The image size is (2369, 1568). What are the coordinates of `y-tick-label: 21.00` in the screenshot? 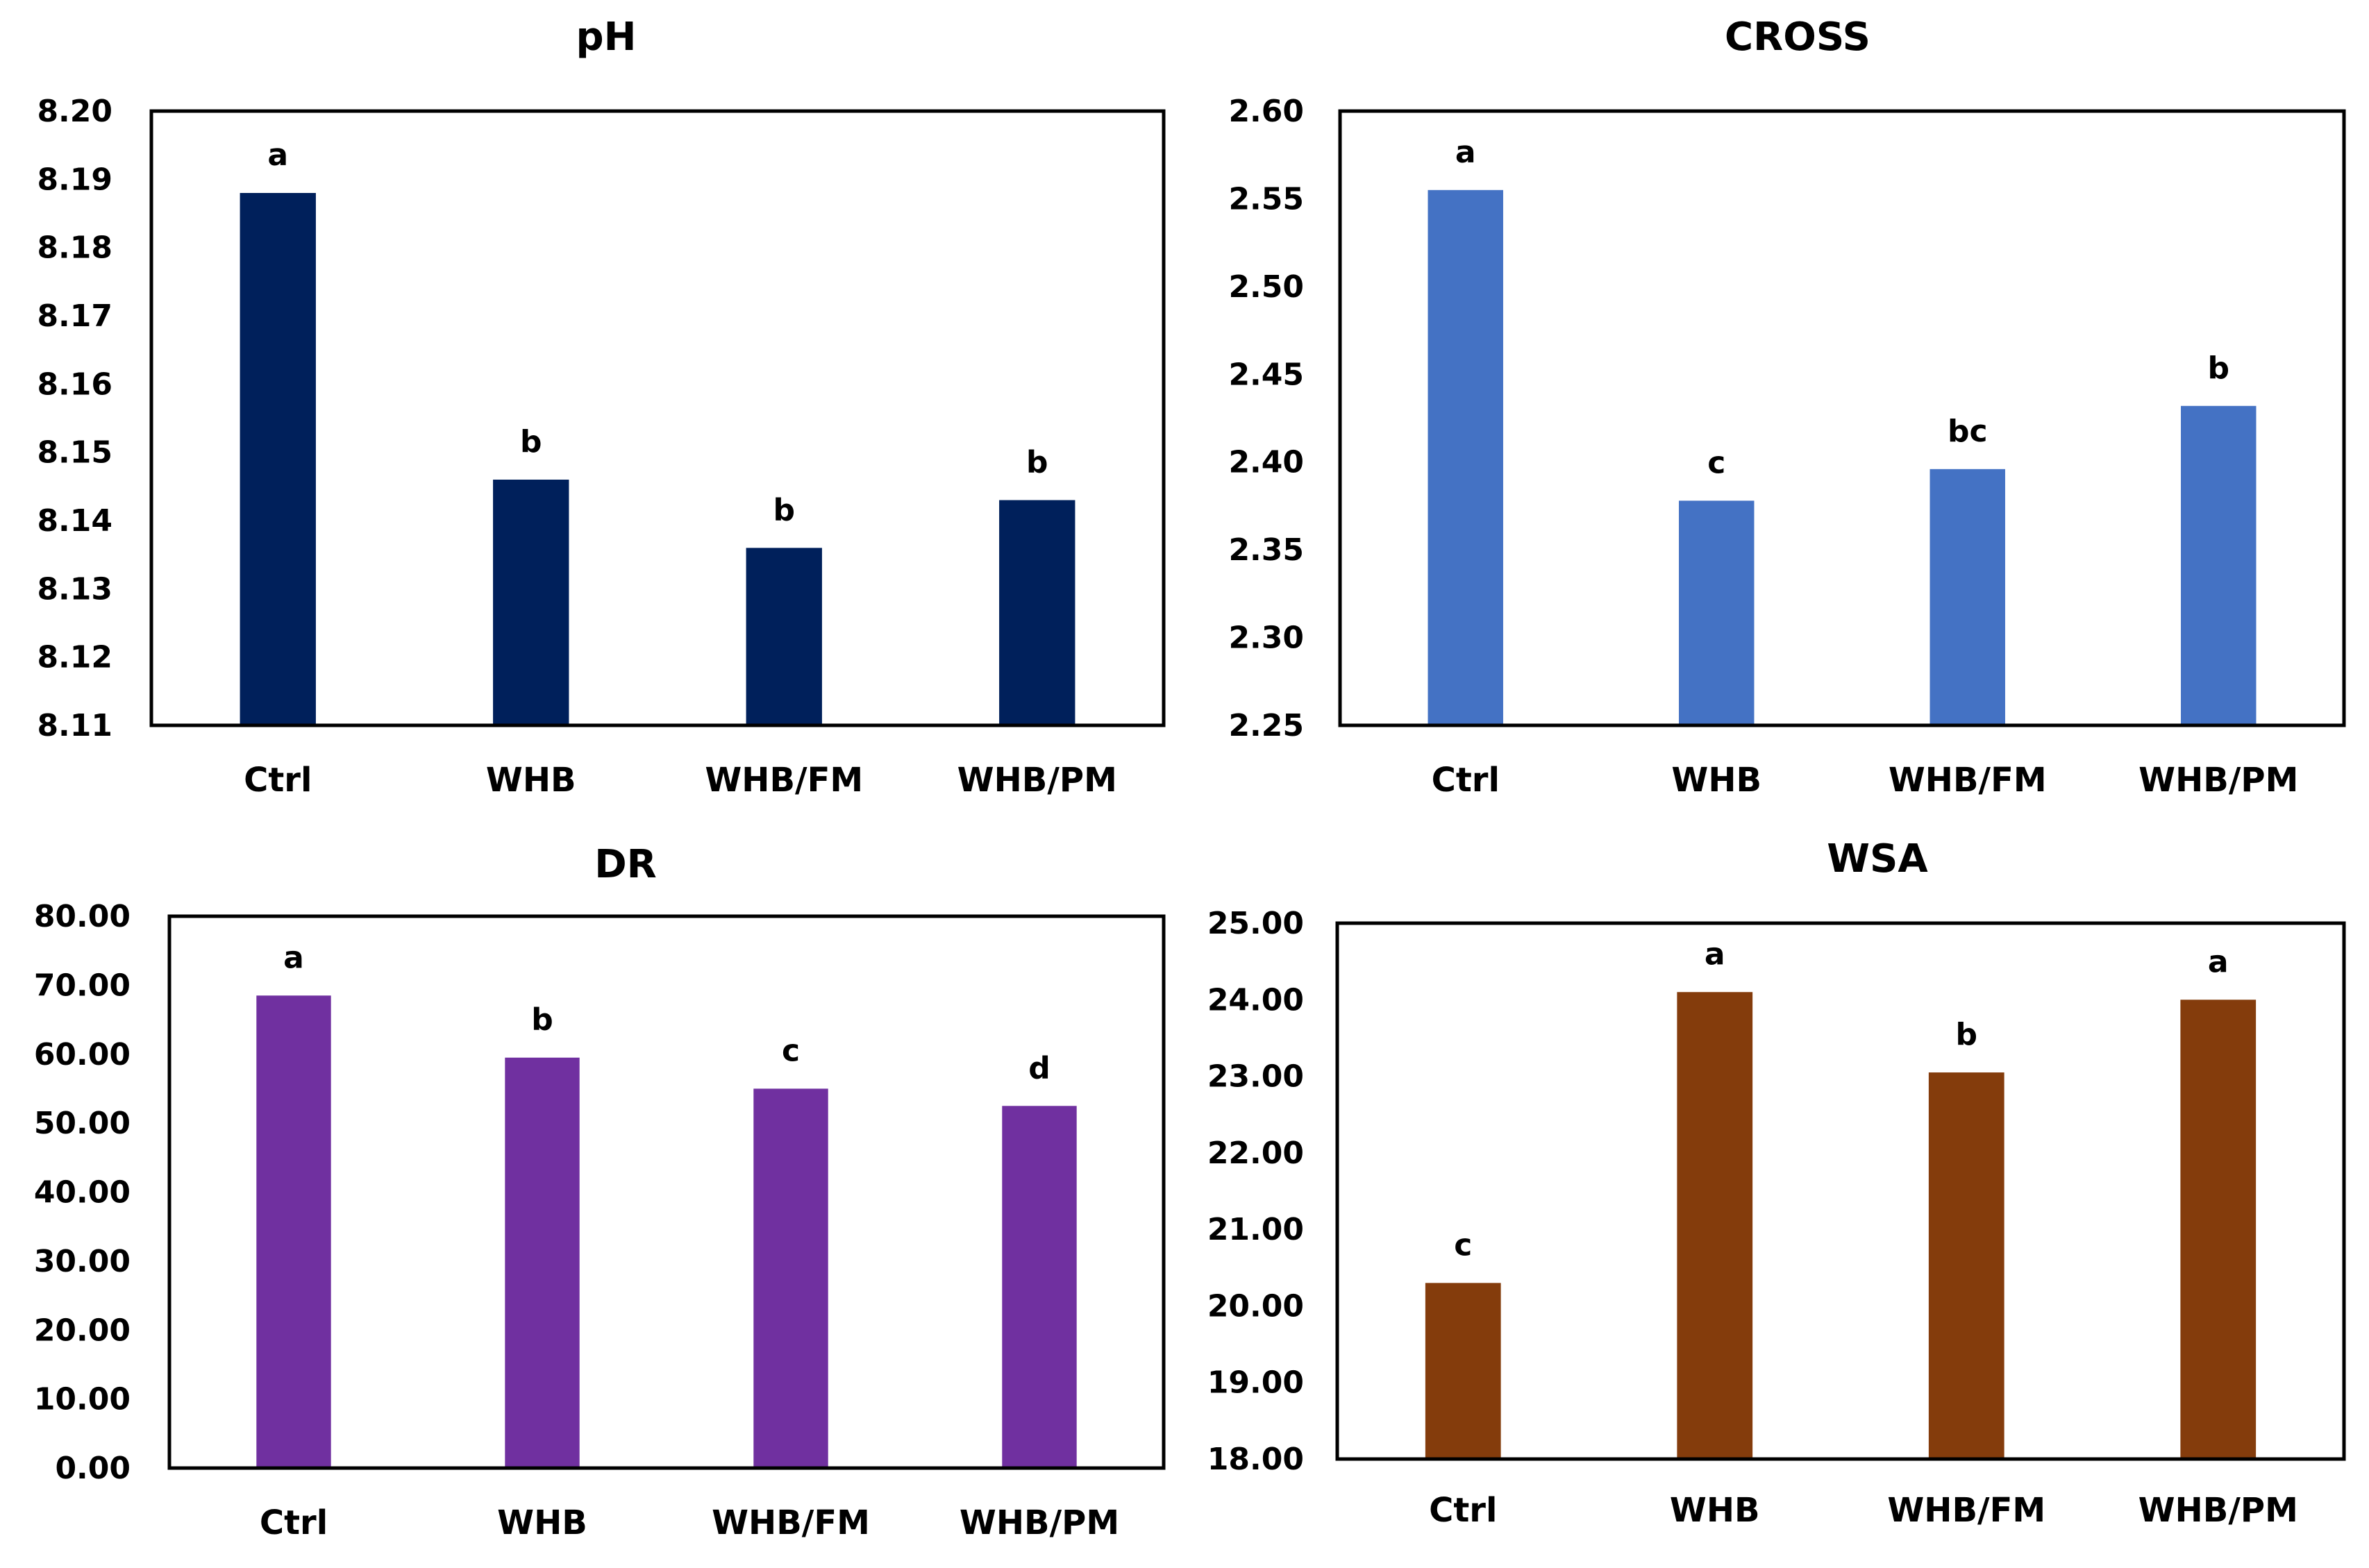 It's located at (1255, 1229).